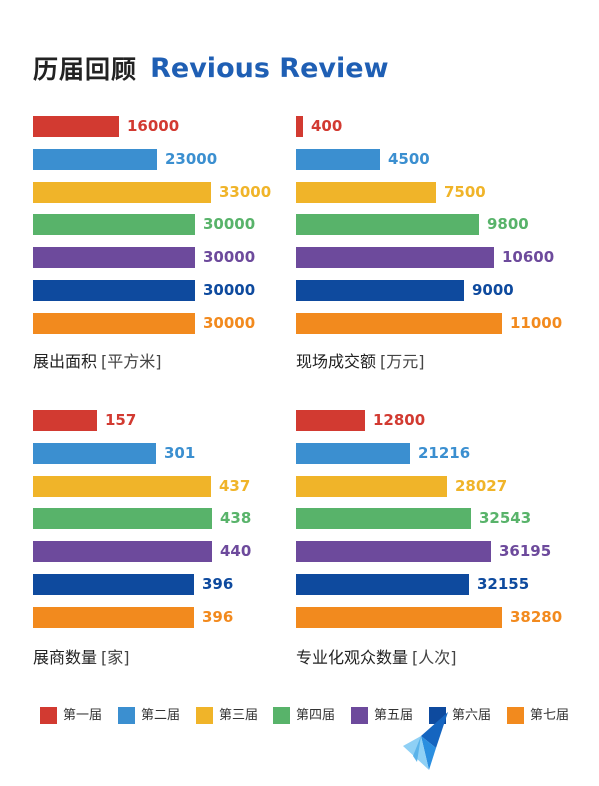  Describe the element at coordinates (218, 617) in the screenshot. I see `data-label-3-7: 396` at that location.